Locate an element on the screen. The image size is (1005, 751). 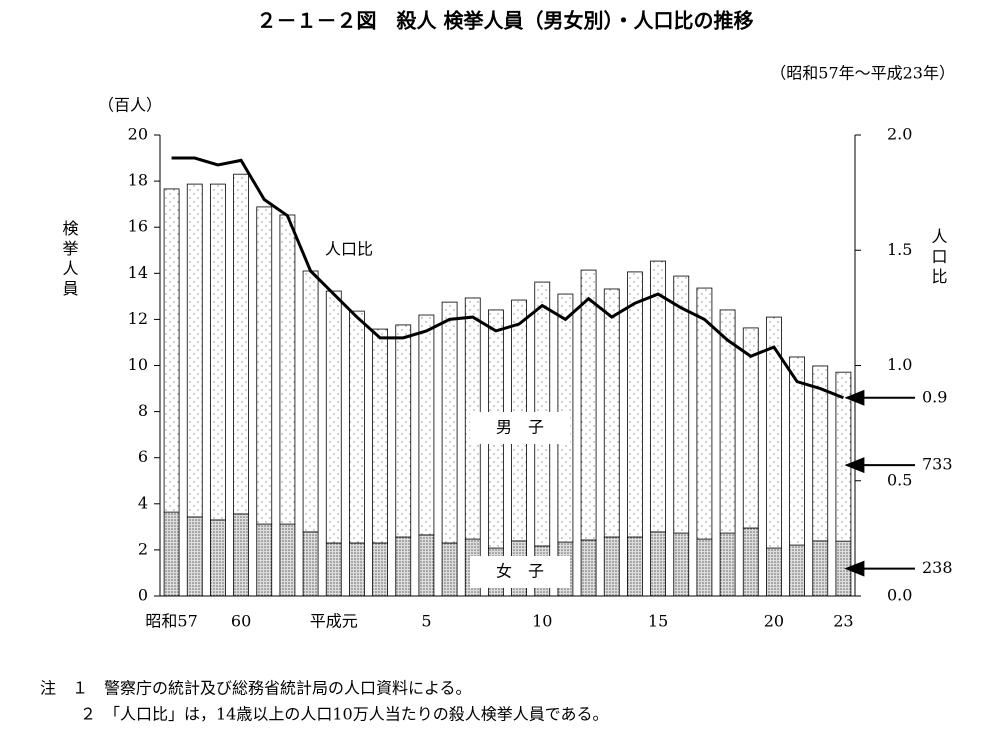
x-tick-label: 60 is located at coordinates (241, 621).